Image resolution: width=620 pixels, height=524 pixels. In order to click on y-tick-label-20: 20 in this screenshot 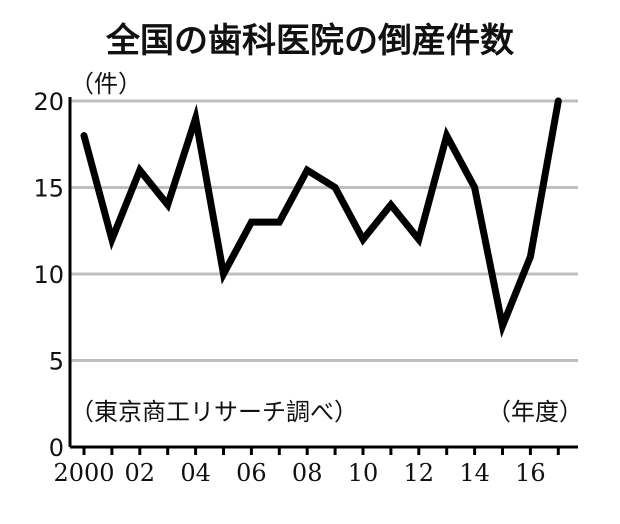, I will do `click(48, 102)`.